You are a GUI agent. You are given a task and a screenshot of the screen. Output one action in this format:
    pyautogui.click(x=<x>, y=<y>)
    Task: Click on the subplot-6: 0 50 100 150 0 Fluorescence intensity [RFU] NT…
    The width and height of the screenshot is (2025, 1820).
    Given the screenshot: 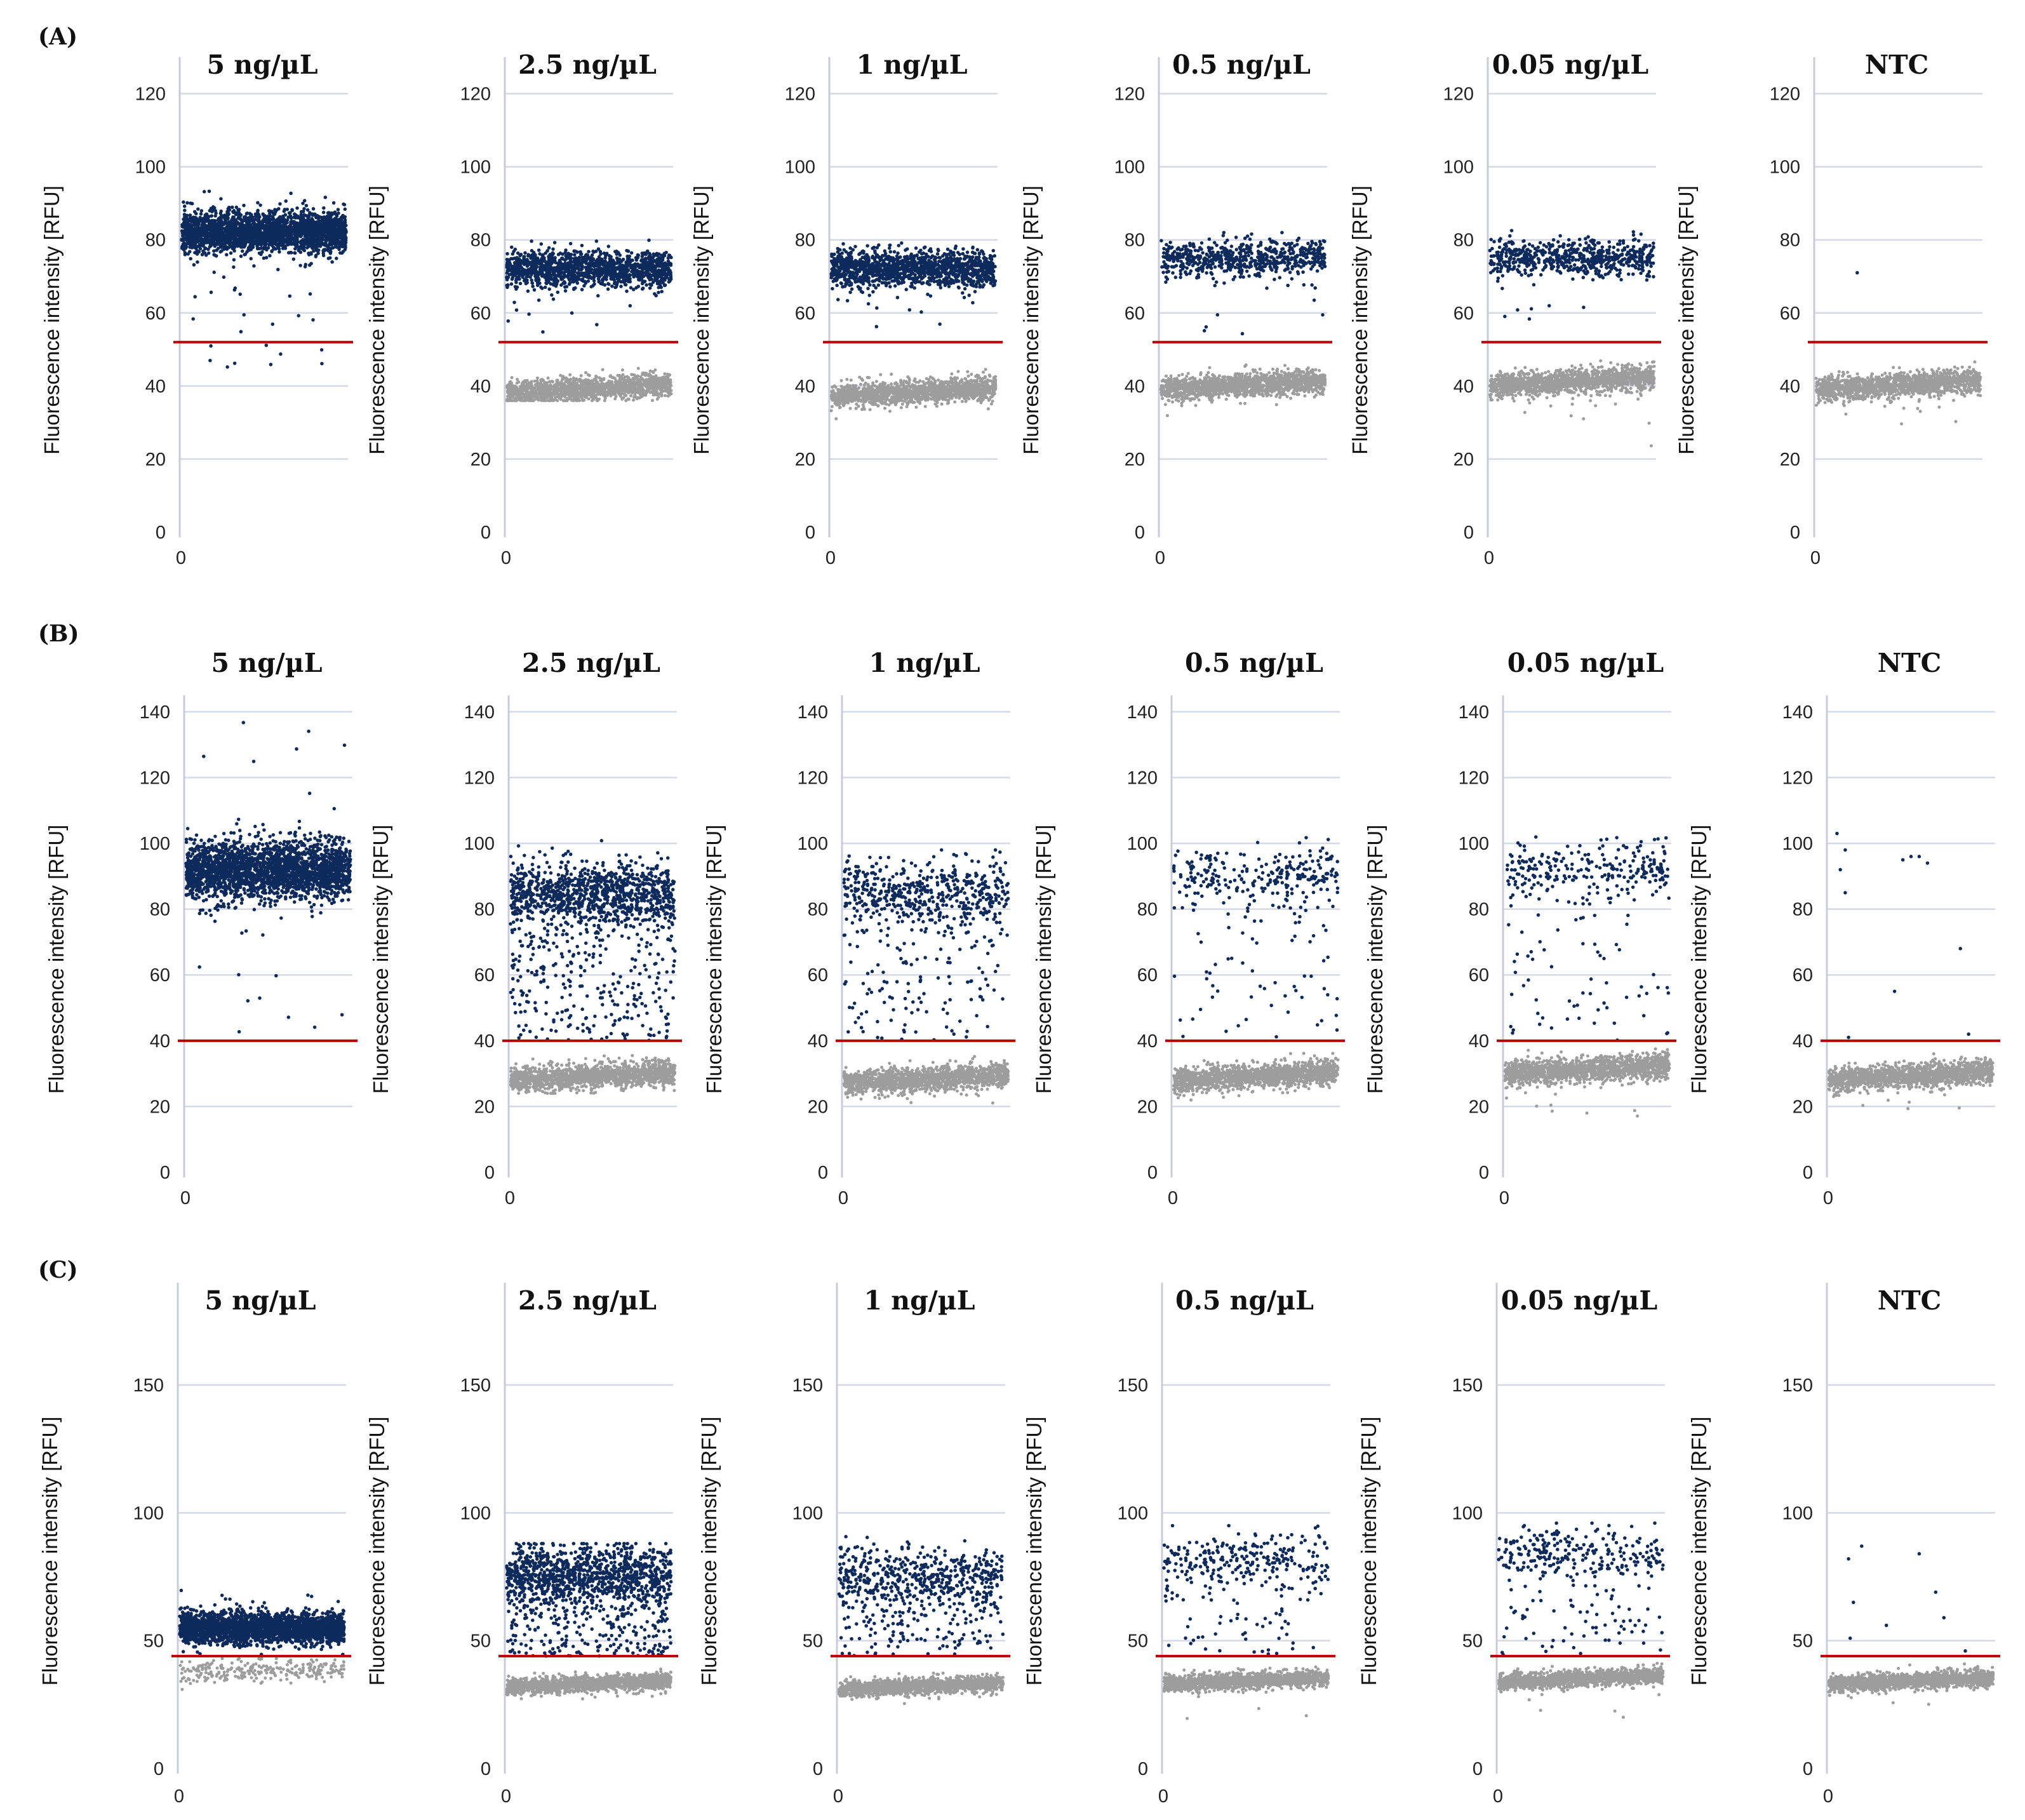 What is the action you would take?
    pyautogui.click(x=1843, y=1545)
    